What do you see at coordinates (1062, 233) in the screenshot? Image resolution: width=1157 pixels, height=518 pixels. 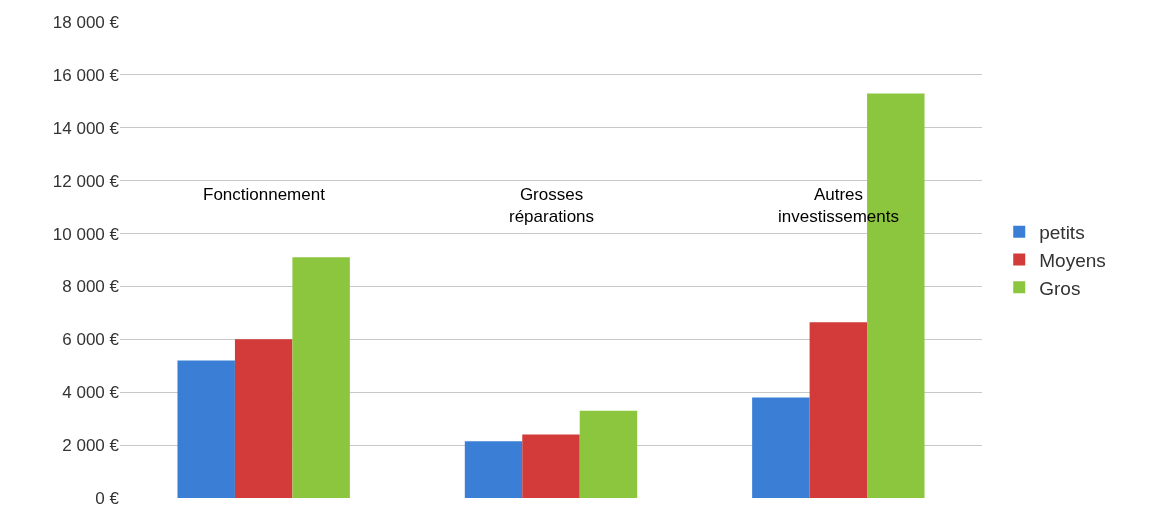 I see `legend-label: petits` at bounding box center [1062, 233].